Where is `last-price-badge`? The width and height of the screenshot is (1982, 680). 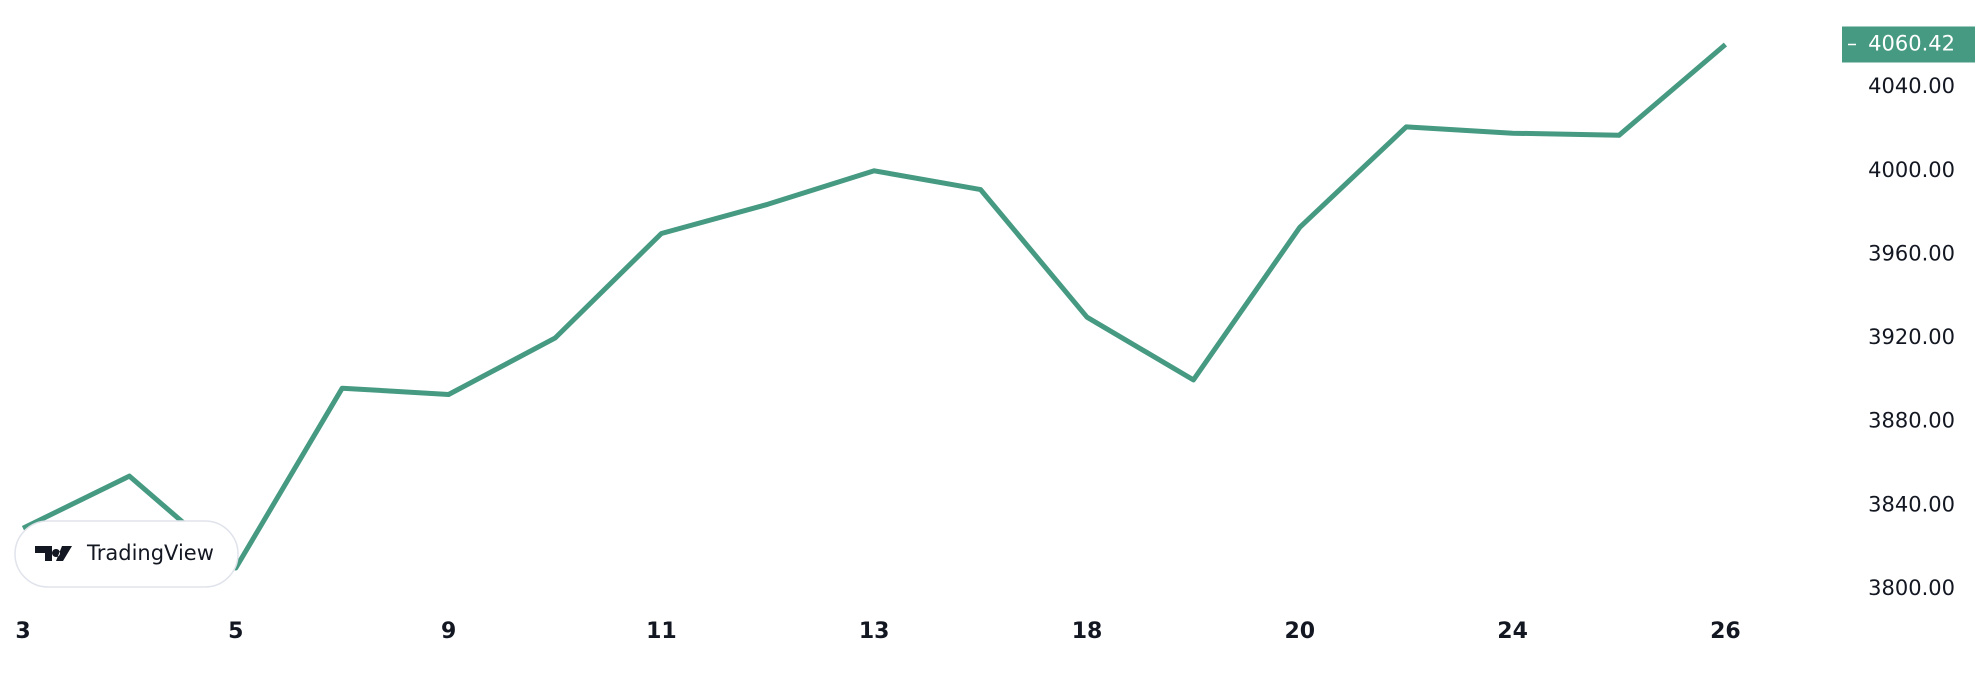 last-price-badge is located at coordinates (1908, 44).